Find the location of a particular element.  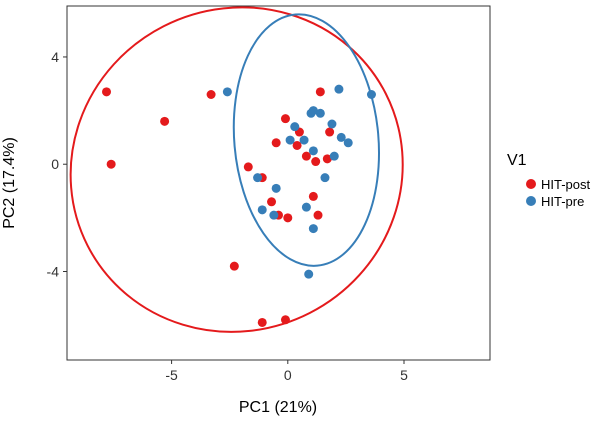

y-tick-label: 4 is located at coordinates (55, 57).